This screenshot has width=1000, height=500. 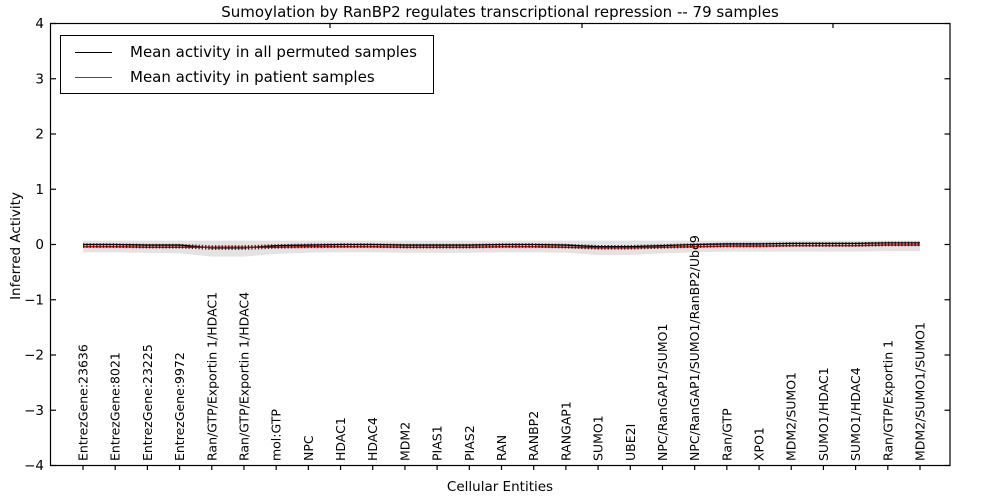 What do you see at coordinates (823, 414) in the screenshot?
I see `x-tick-label: SUMO1/HDAC1` at bounding box center [823, 414].